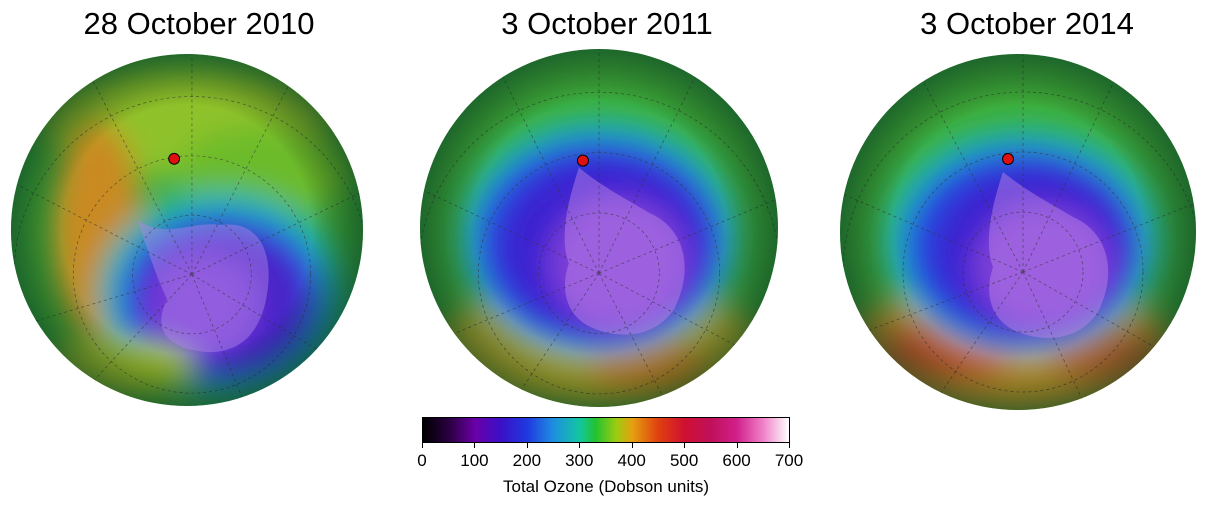  I want to click on colorbar-tick-label: 0, so click(422, 460).